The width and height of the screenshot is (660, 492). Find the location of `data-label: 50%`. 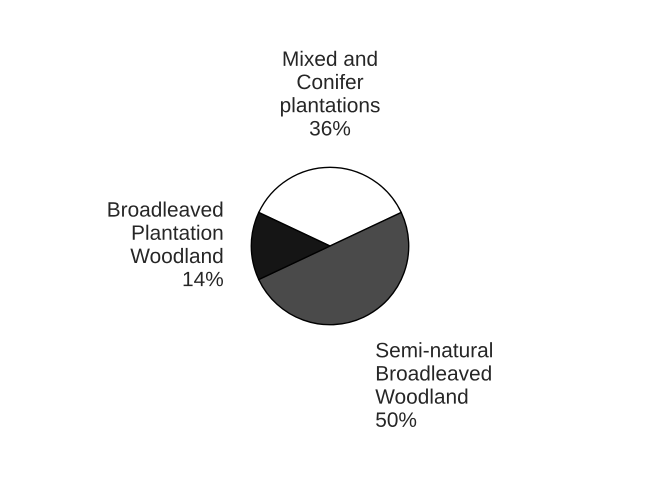

data-label: 50% is located at coordinates (396, 420).